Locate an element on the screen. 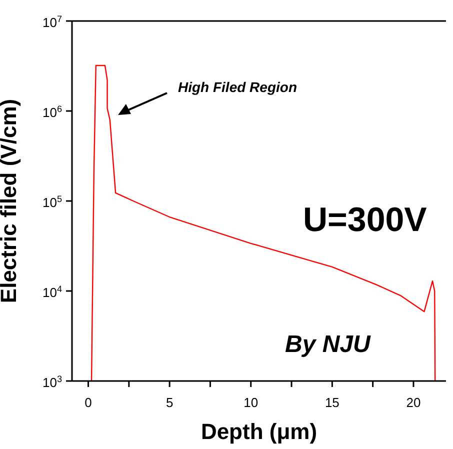 The height and width of the screenshot is (449, 453). y-tick-label: 10$^{6}$ is located at coordinates (52, 112).